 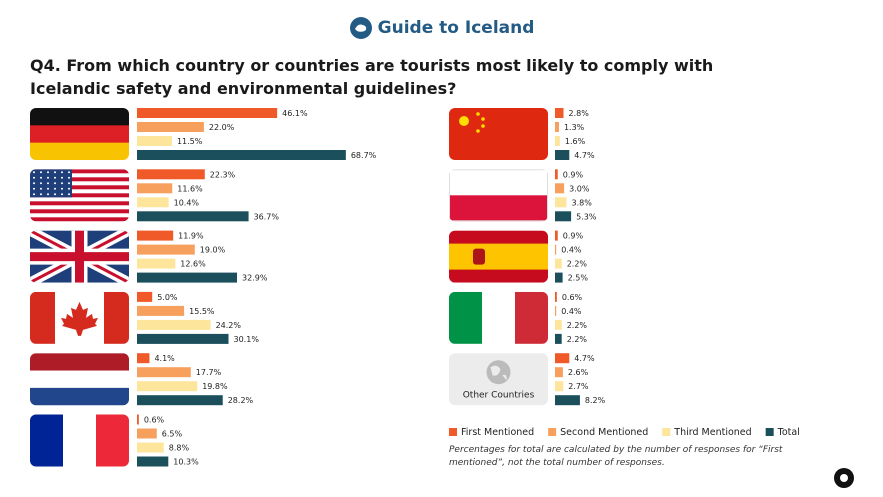 I want to click on flag-border, so click(x=498, y=195).